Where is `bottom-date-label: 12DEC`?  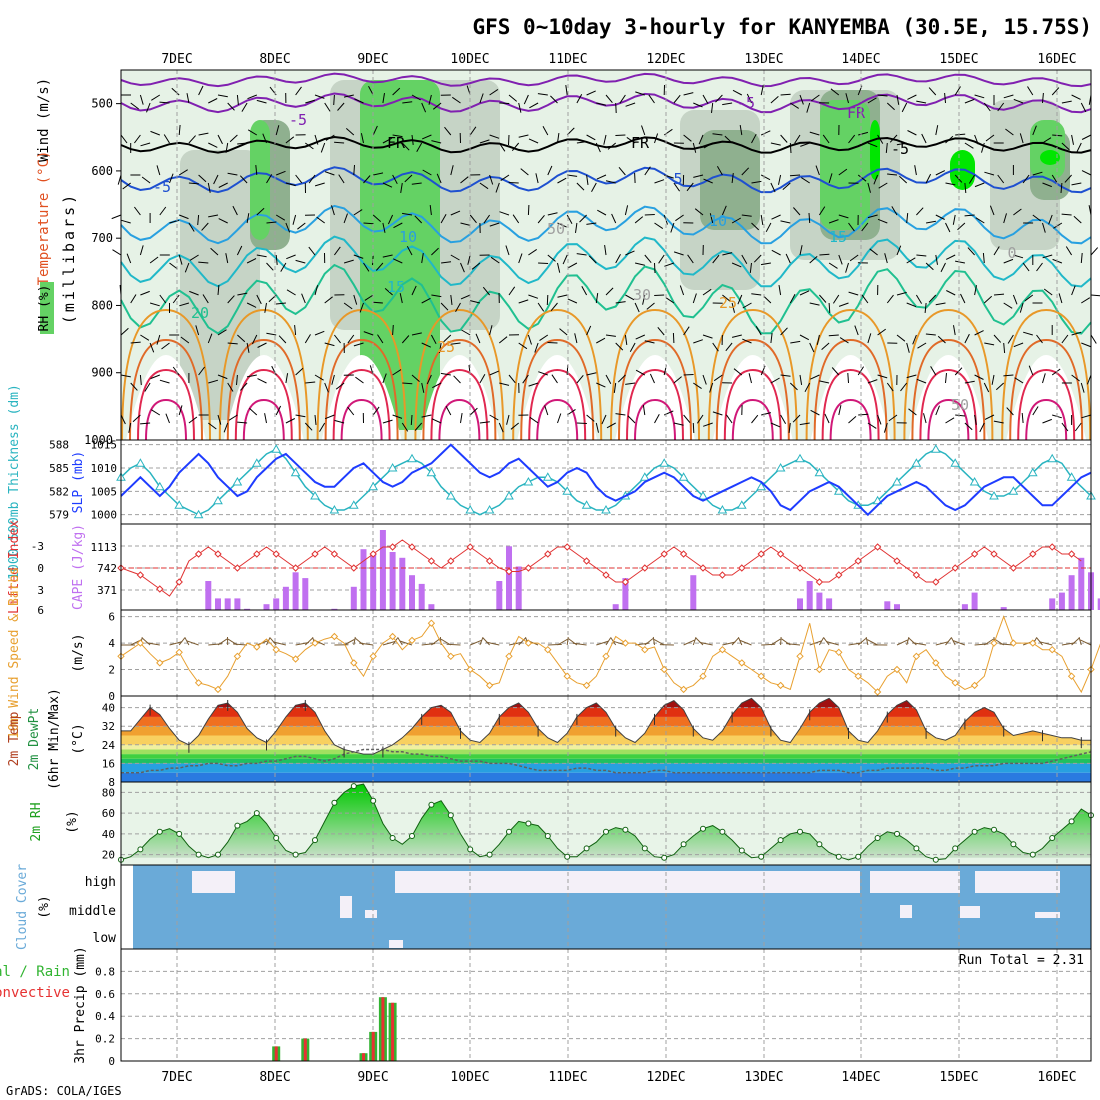
bottom-date-label: 12DEC is located at coordinates (665, 1077).